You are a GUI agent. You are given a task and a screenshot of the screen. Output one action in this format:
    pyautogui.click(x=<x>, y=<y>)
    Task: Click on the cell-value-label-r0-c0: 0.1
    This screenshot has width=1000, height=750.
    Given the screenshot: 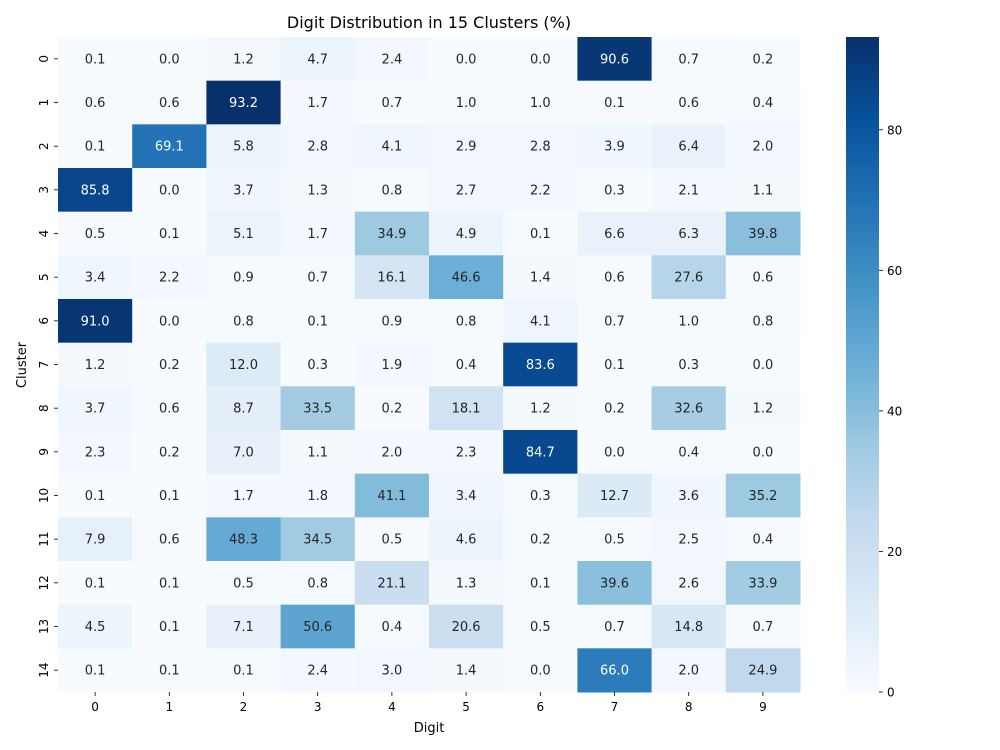 What is the action you would take?
    pyautogui.click(x=95, y=59)
    